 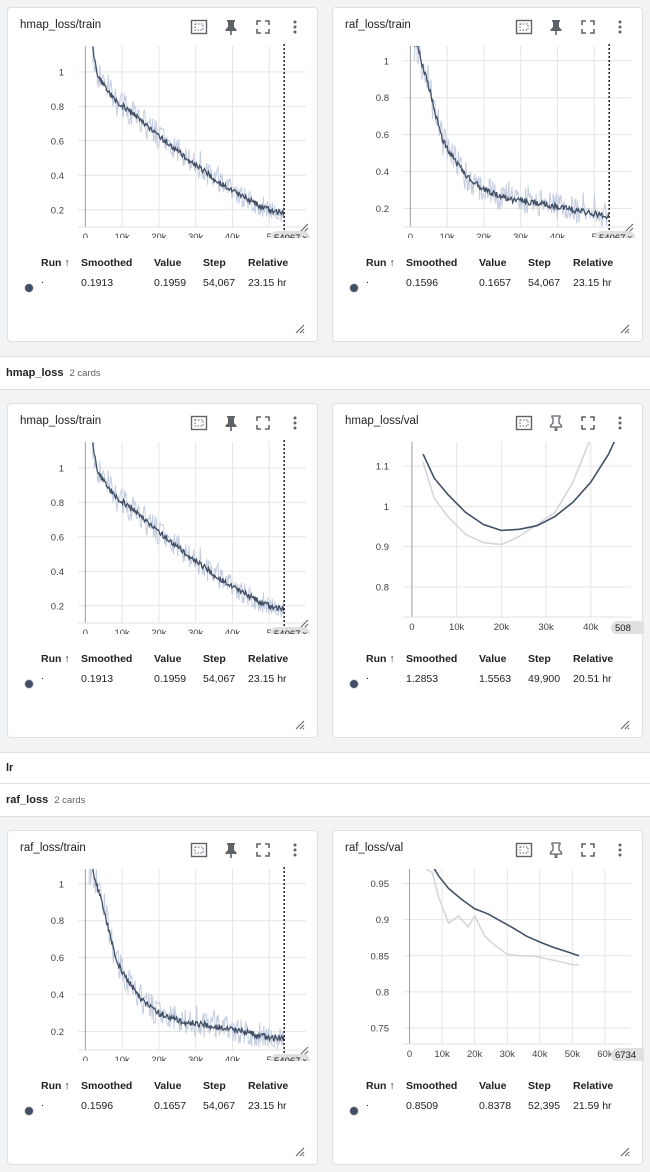 I want to click on y-tick-label: 1, so click(x=61, y=72).